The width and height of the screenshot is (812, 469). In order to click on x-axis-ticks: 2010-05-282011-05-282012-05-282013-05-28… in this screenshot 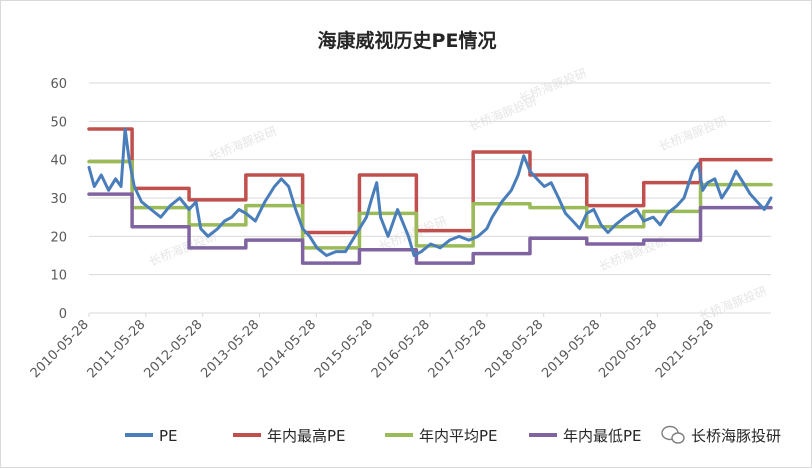, I will do `click(372, 347)`.